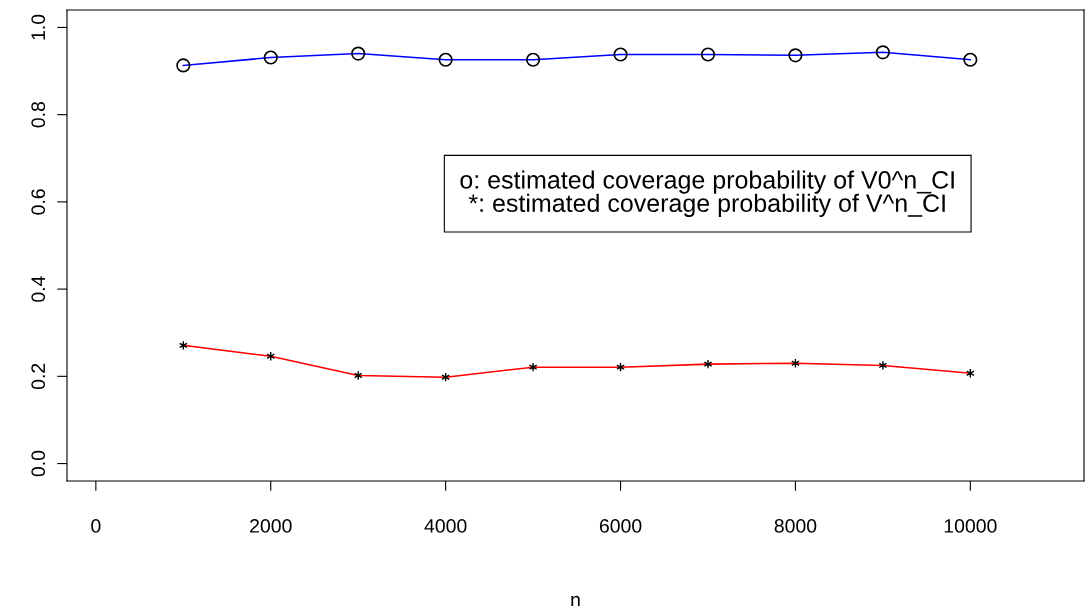  I want to click on x-tick-label: 2000, so click(271, 526).